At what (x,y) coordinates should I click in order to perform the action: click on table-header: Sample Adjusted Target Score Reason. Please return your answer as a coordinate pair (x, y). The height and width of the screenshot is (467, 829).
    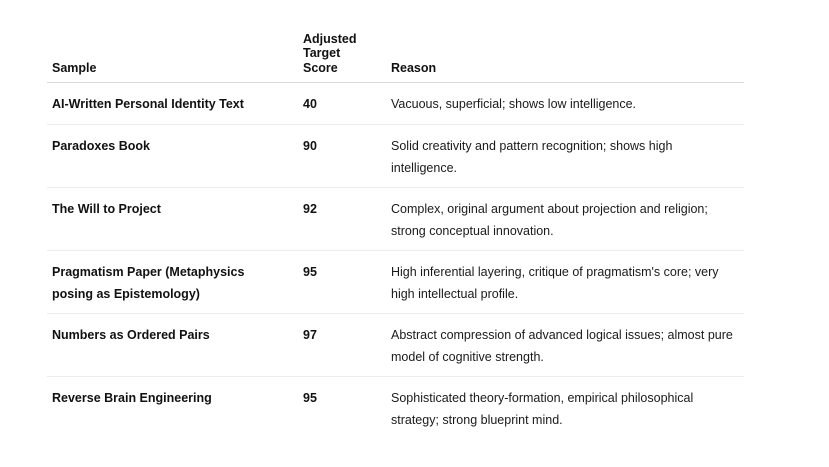
    Looking at the image, I should click on (395, 57).